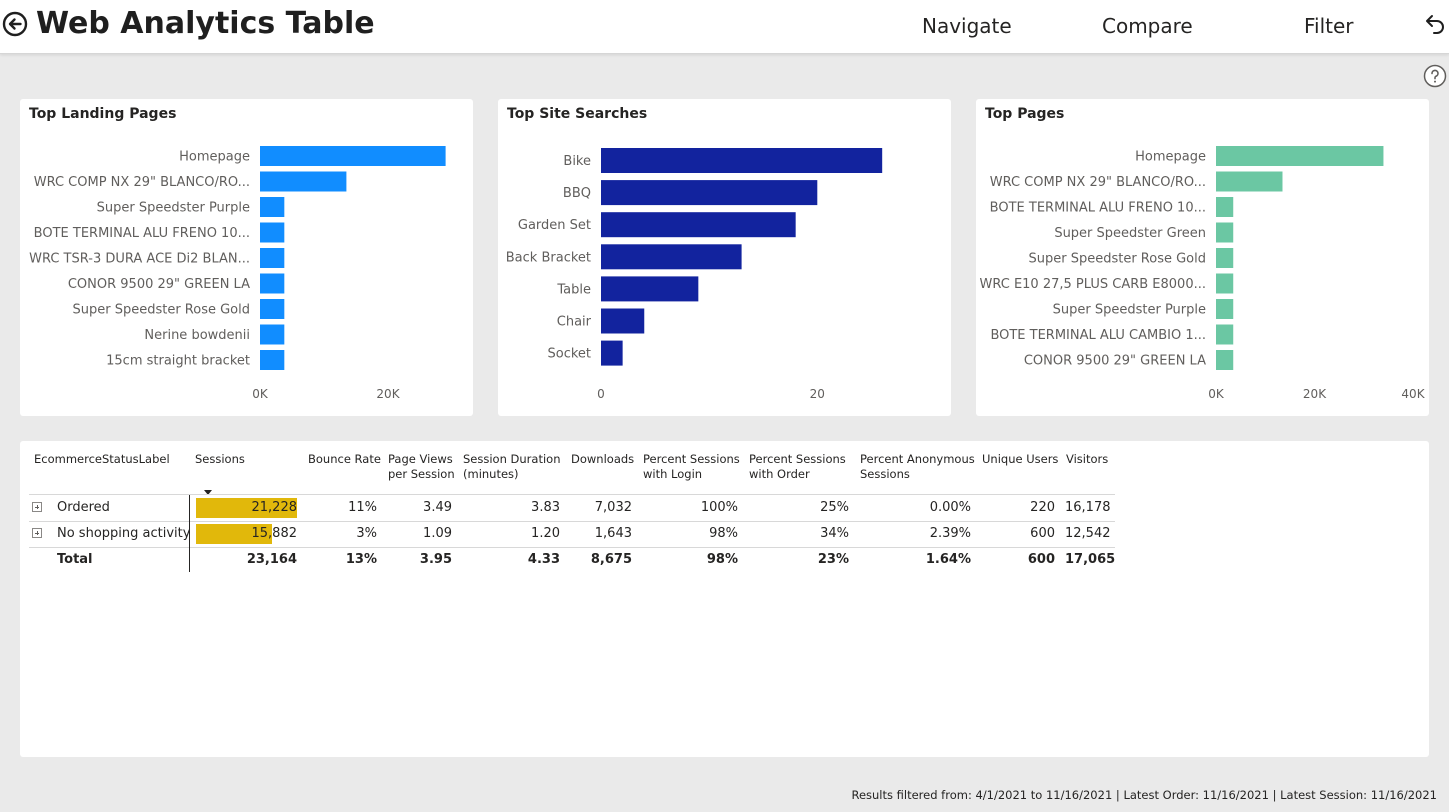 The height and width of the screenshot is (812, 1449). Describe the element at coordinates (572, 547) in the screenshot. I see `row-divider` at that location.